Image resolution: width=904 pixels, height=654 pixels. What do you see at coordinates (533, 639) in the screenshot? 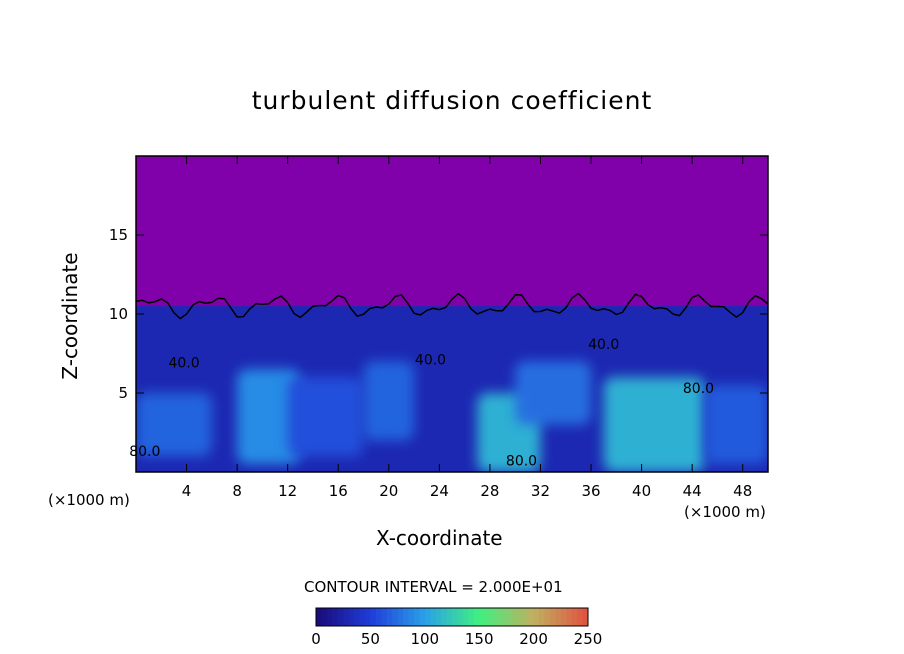
I see `colorbar-tick-label: 200` at bounding box center [533, 639].